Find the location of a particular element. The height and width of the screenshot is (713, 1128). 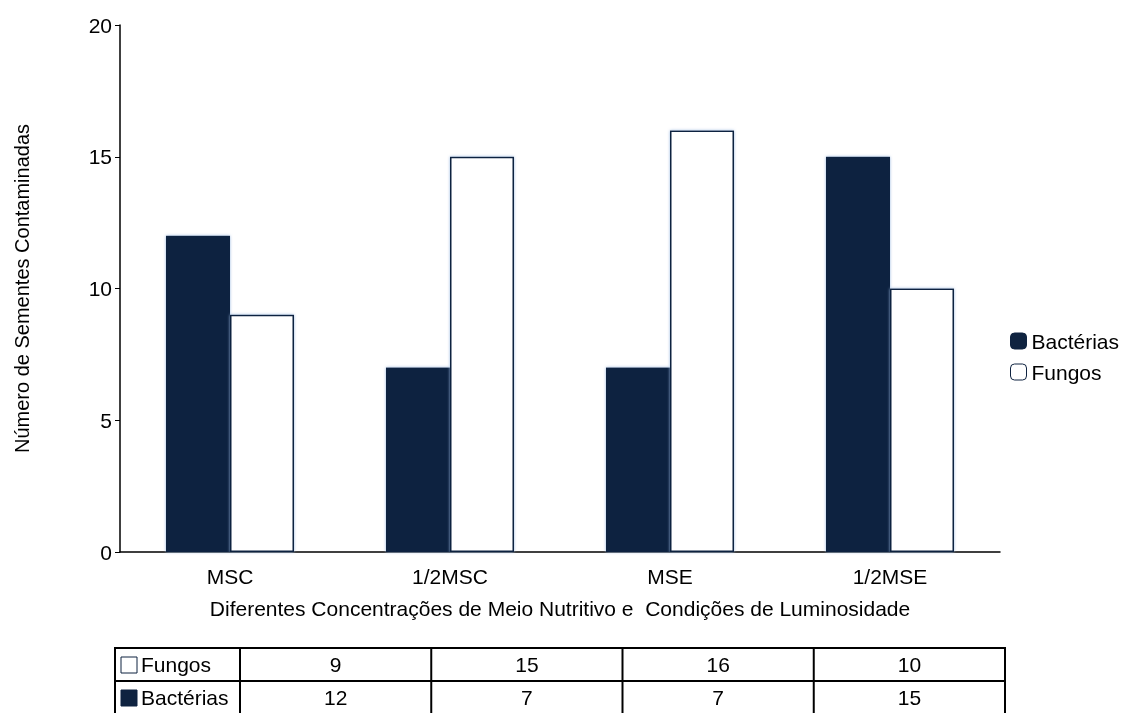

y-tick-label: 15 is located at coordinates (100, 157).